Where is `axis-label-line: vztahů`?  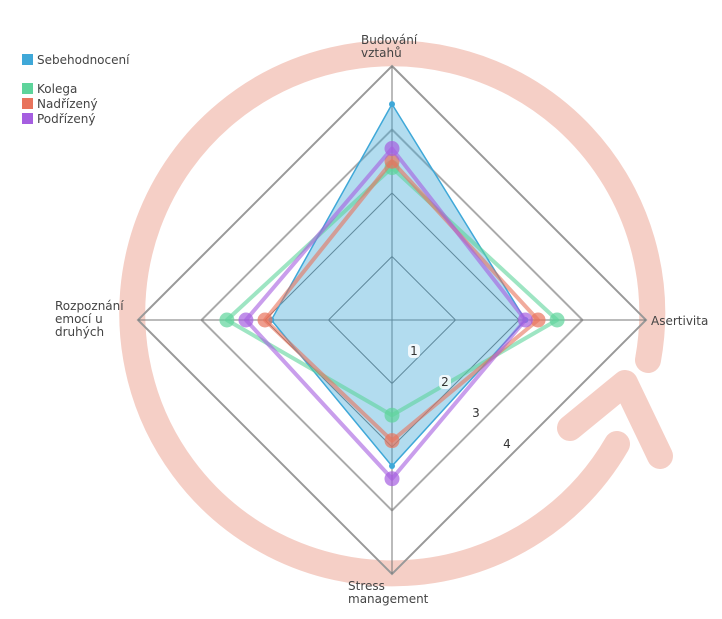 axis-label-line: vztahů is located at coordinates (381, 53).